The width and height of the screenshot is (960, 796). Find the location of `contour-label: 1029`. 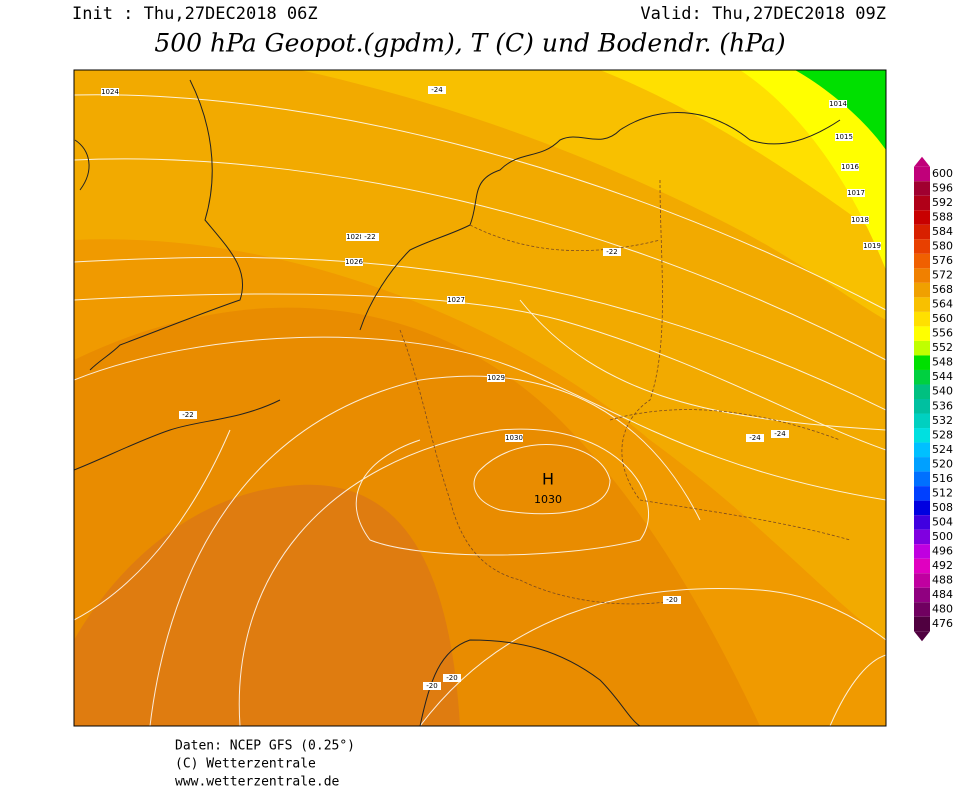

contour-label: 1029 is located at coordinates (496, 378).